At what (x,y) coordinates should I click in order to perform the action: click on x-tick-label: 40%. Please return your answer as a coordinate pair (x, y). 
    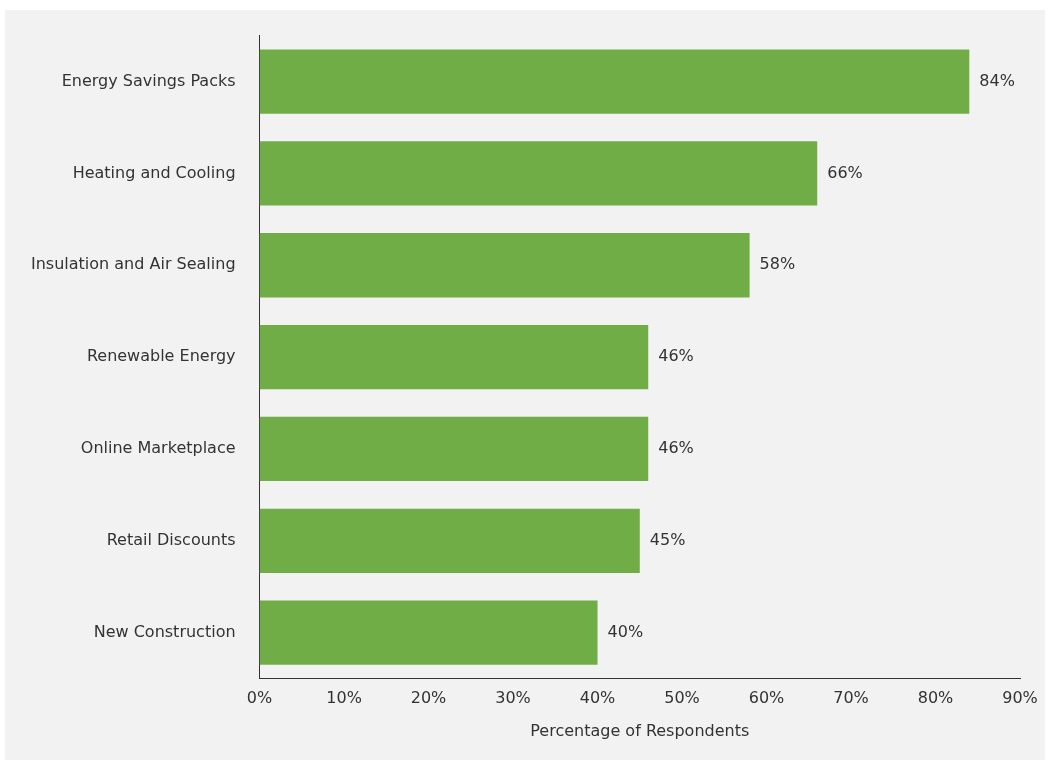
    Looking at the image, I should click on (597, 698).